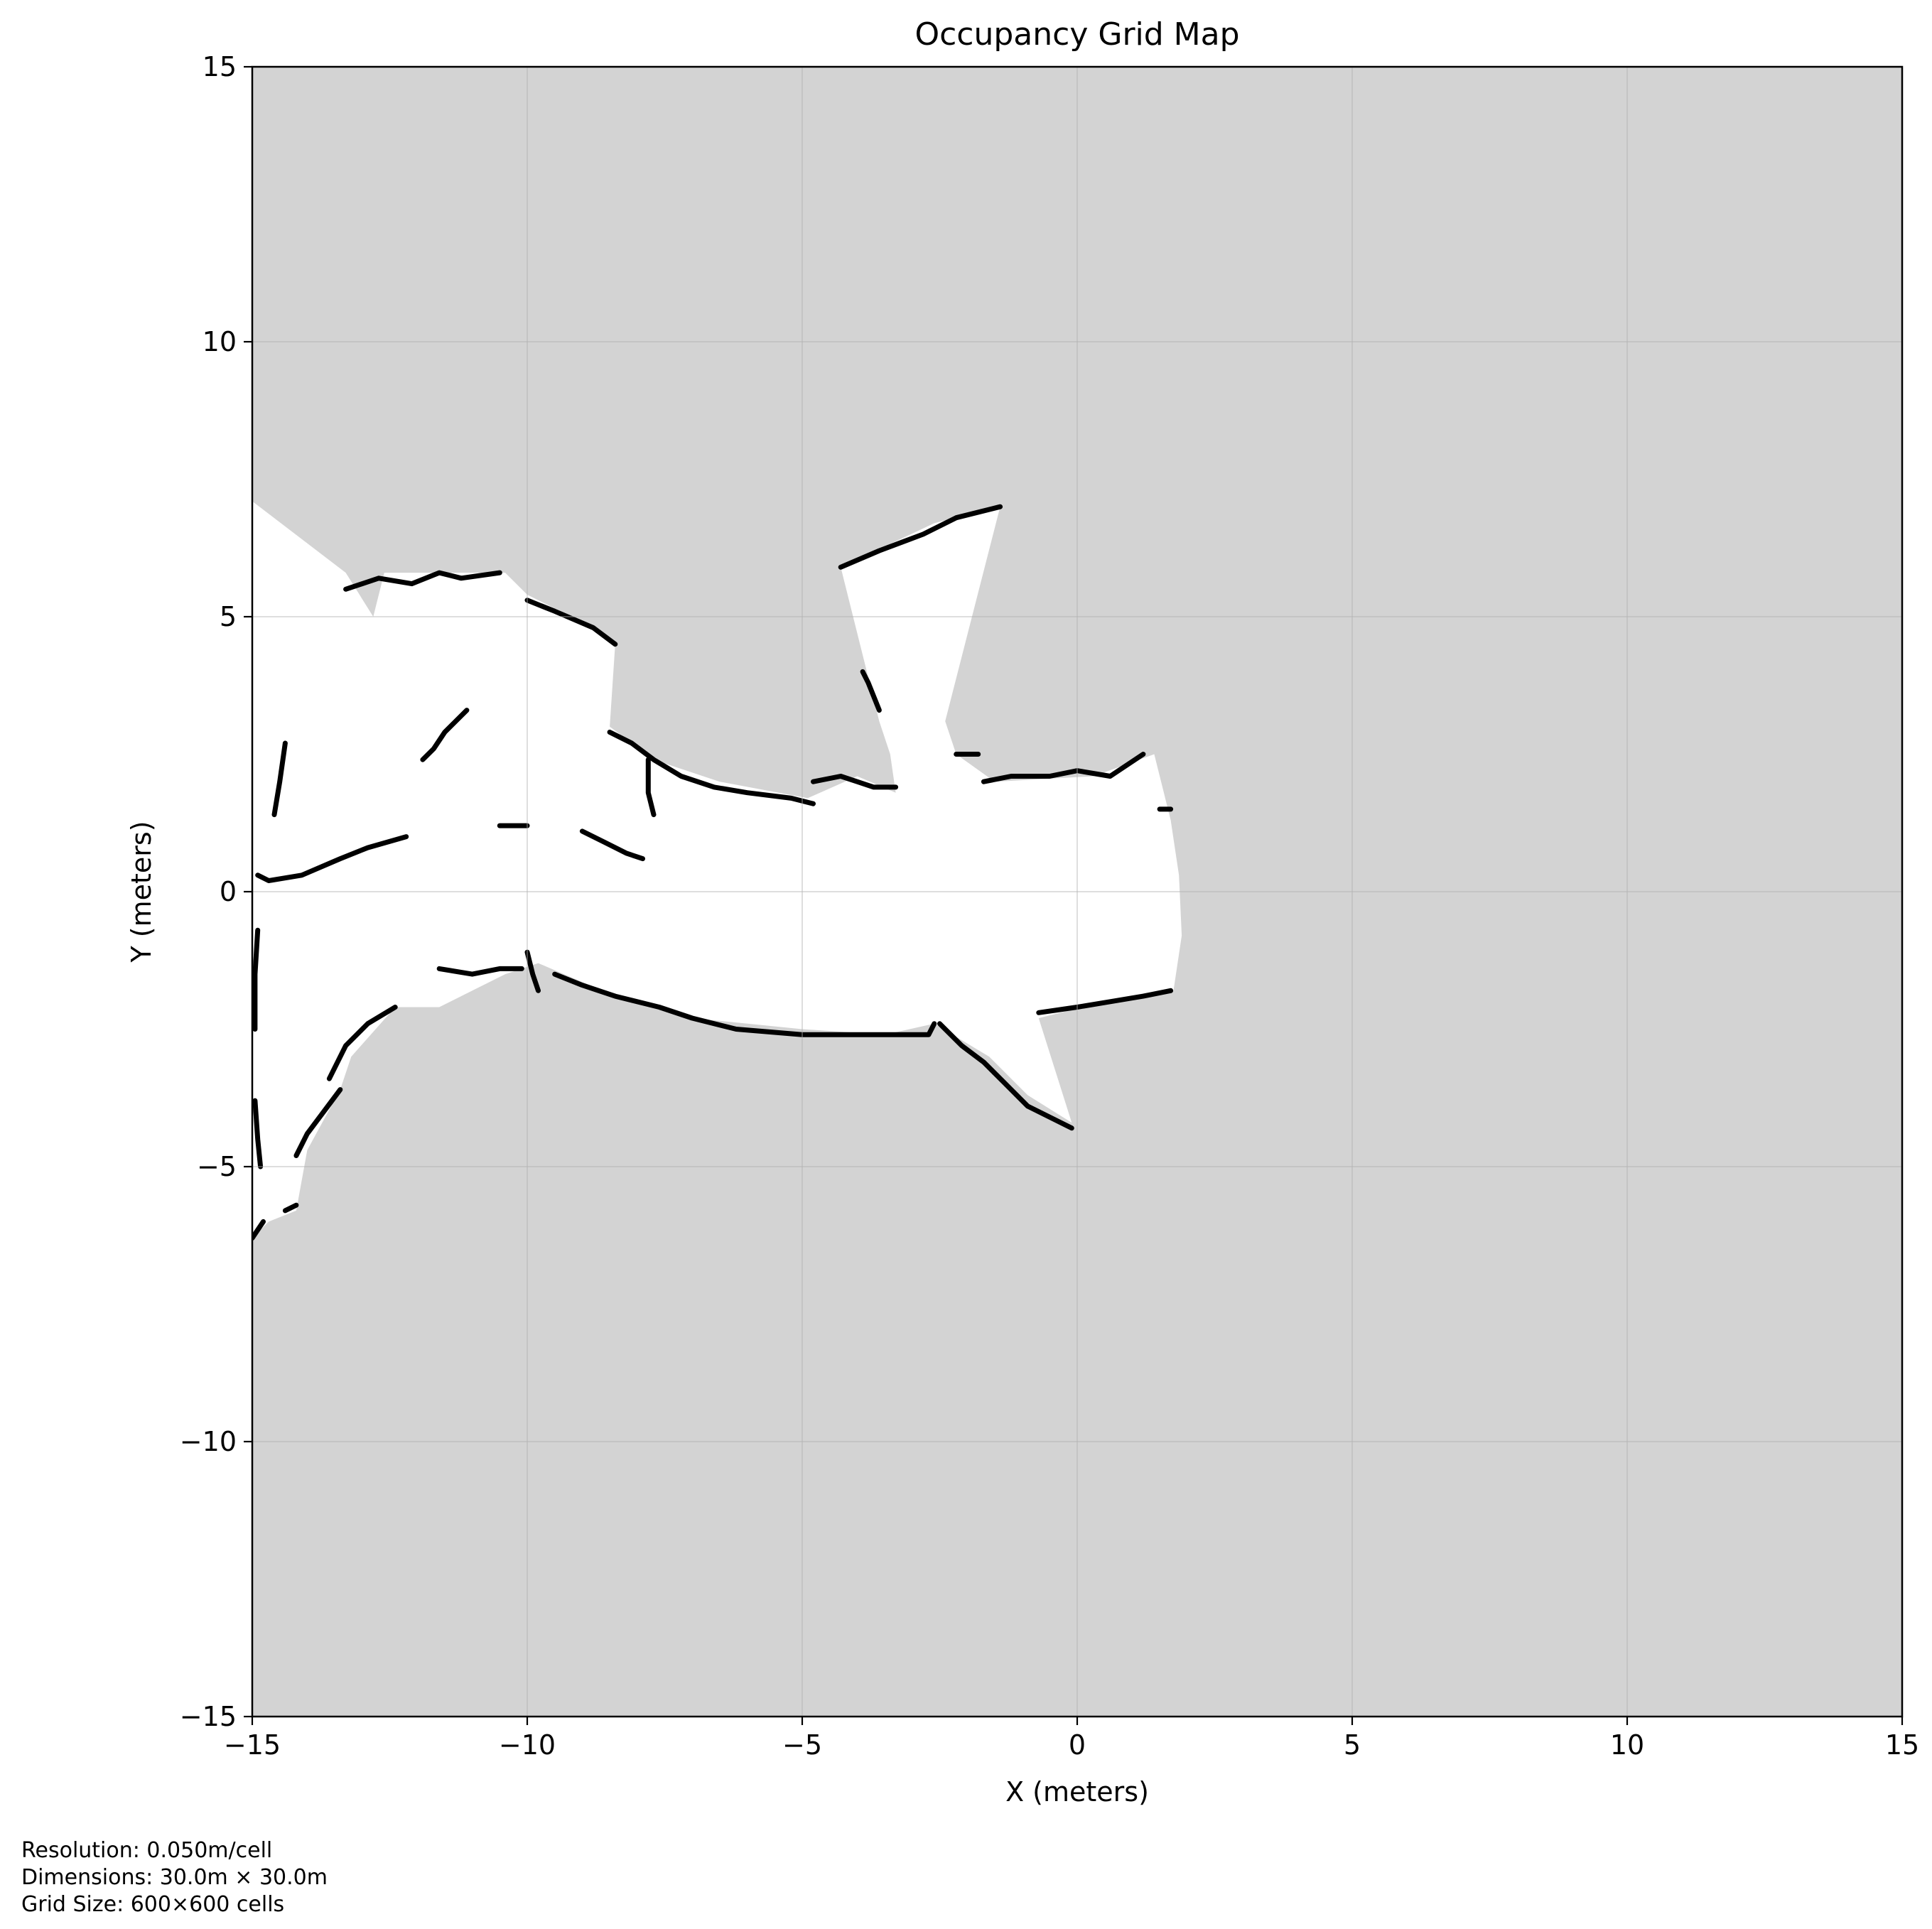 The height and width of the screenshot is (1929, 1932). Describe the element at coordinates (147, 1850) in the screenshot. I see `resolution-info: Resolution: 0.050m/cell` at that location.